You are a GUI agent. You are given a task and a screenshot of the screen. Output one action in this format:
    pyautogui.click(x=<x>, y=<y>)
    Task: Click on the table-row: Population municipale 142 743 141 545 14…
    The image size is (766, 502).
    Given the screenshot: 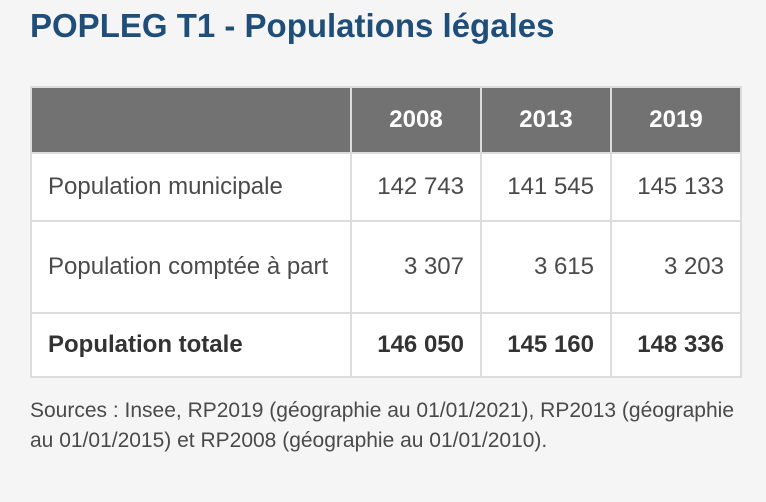 What is the action you would take?
    pyautogui.click(x=386, y=187)
    